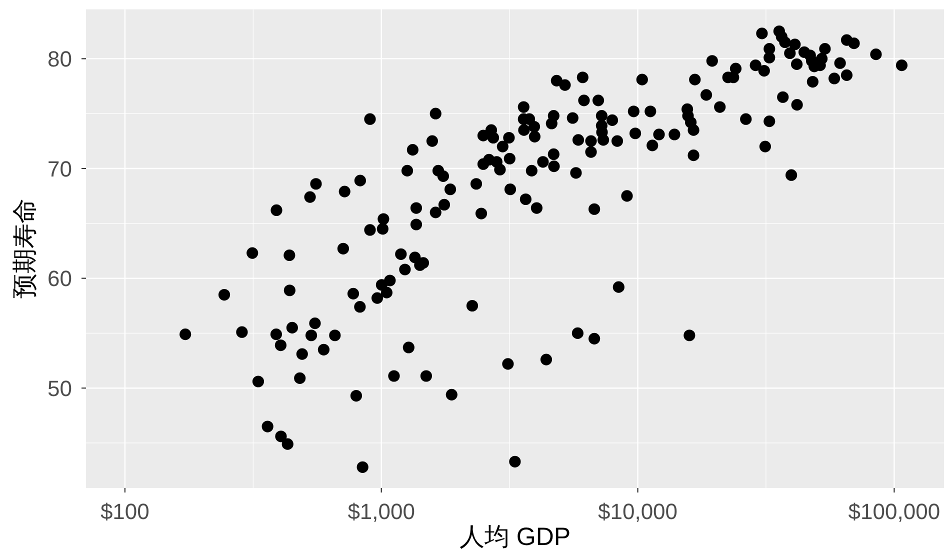 The image size is (946, 552). Describe the element at coordinates (515, 537) in the screenshot. I see `x-axis-title: 人均 GDP` at that location.